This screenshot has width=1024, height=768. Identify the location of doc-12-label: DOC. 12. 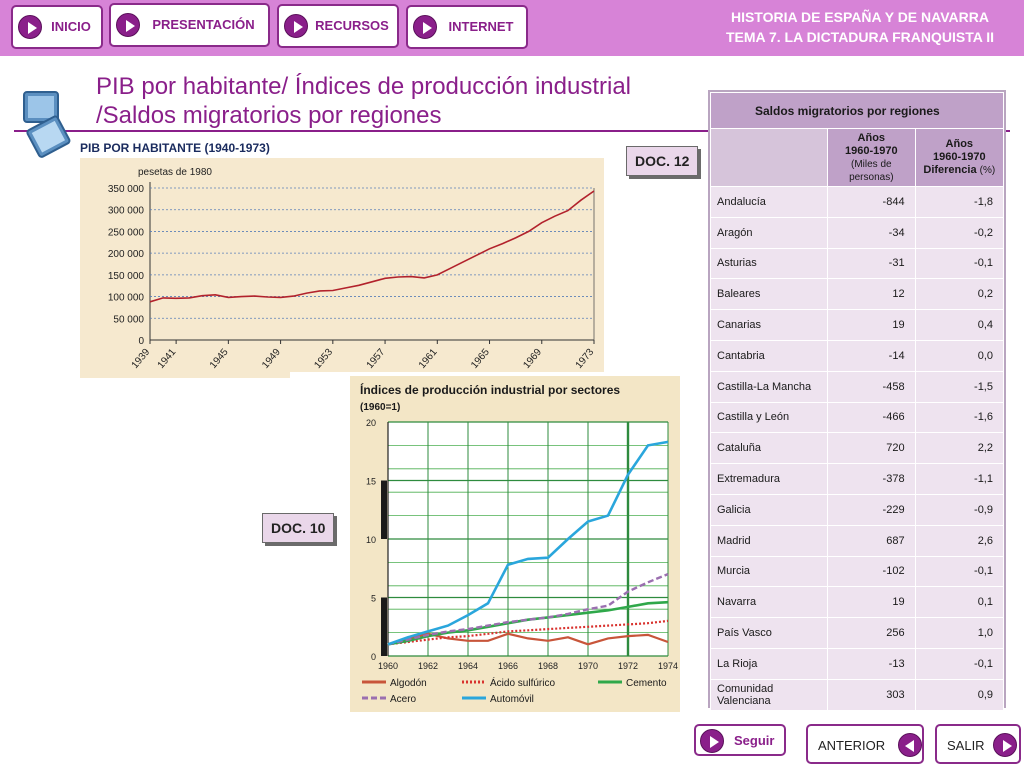
(662, 161).